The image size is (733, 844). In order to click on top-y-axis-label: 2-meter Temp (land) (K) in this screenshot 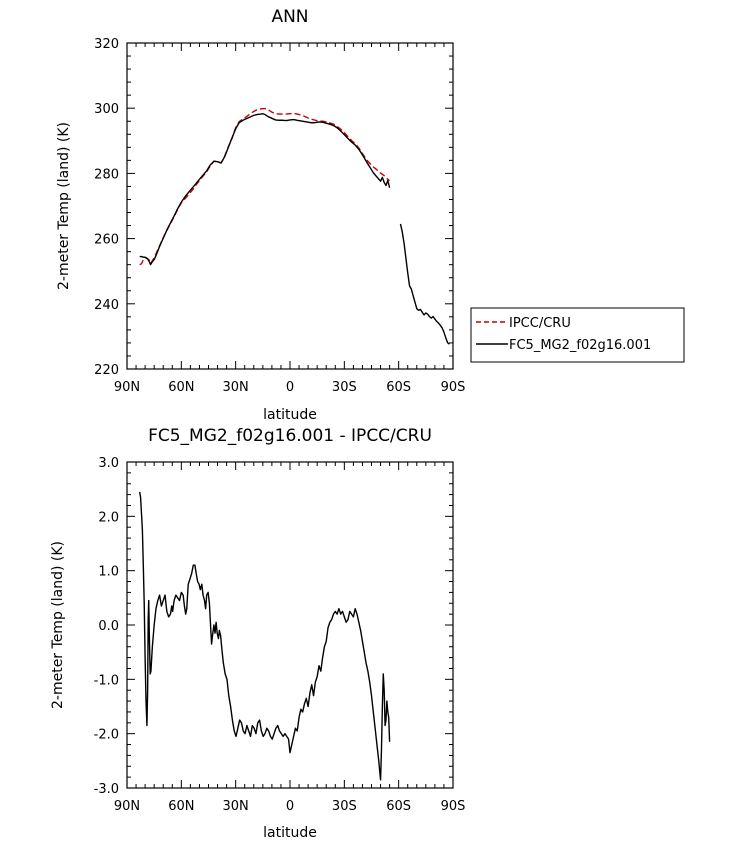, I will do `click(64, 206)`.